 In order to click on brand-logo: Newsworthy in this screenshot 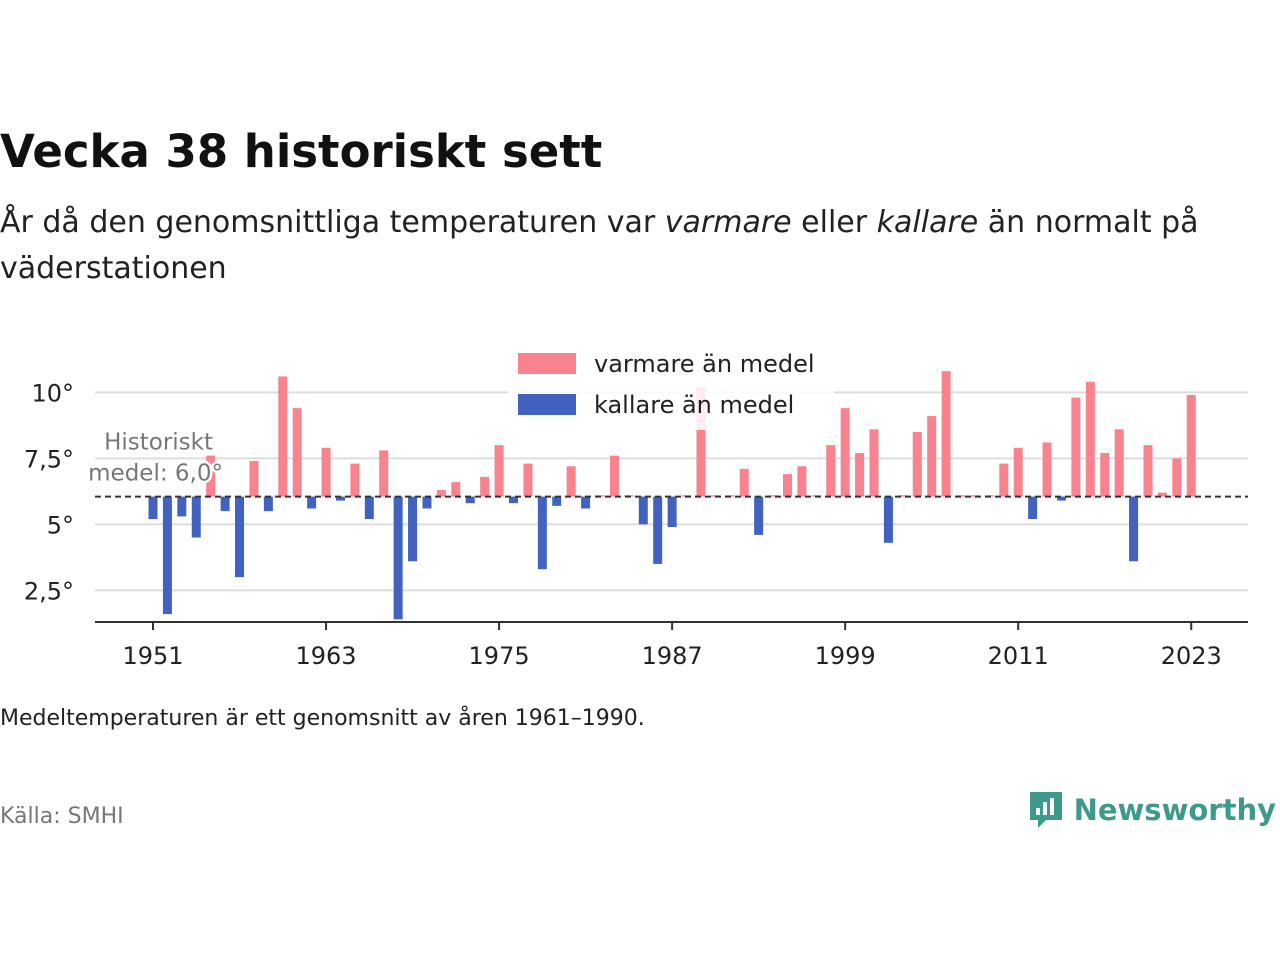, I will do `click(1152, 810)`.